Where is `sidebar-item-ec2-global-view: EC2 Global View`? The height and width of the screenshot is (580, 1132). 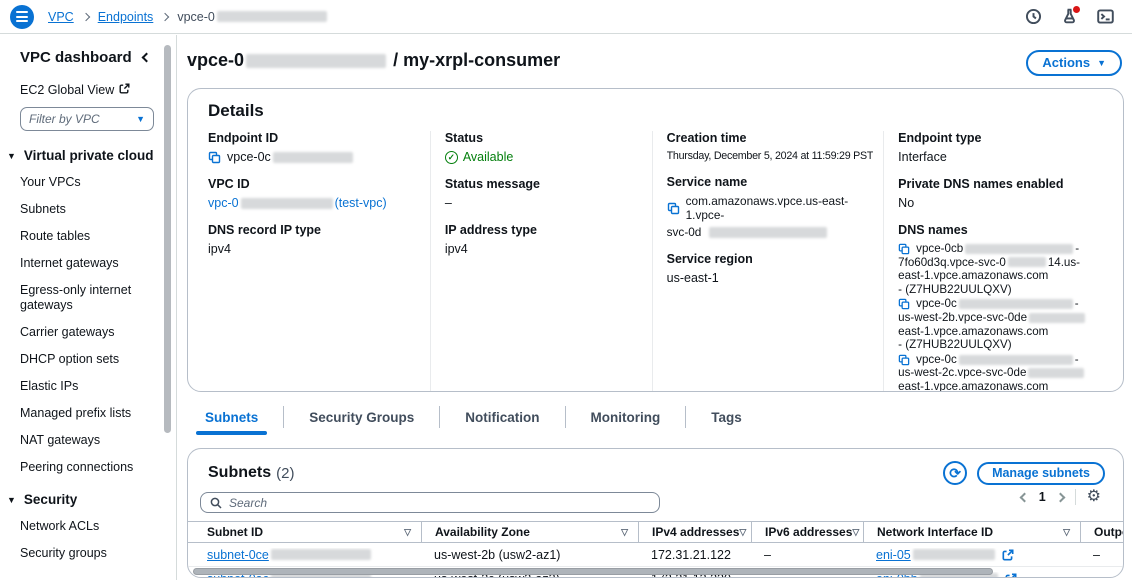 sidebar-item-ec2-global-view: EC2 Global View is located at coordinates (85, 90).